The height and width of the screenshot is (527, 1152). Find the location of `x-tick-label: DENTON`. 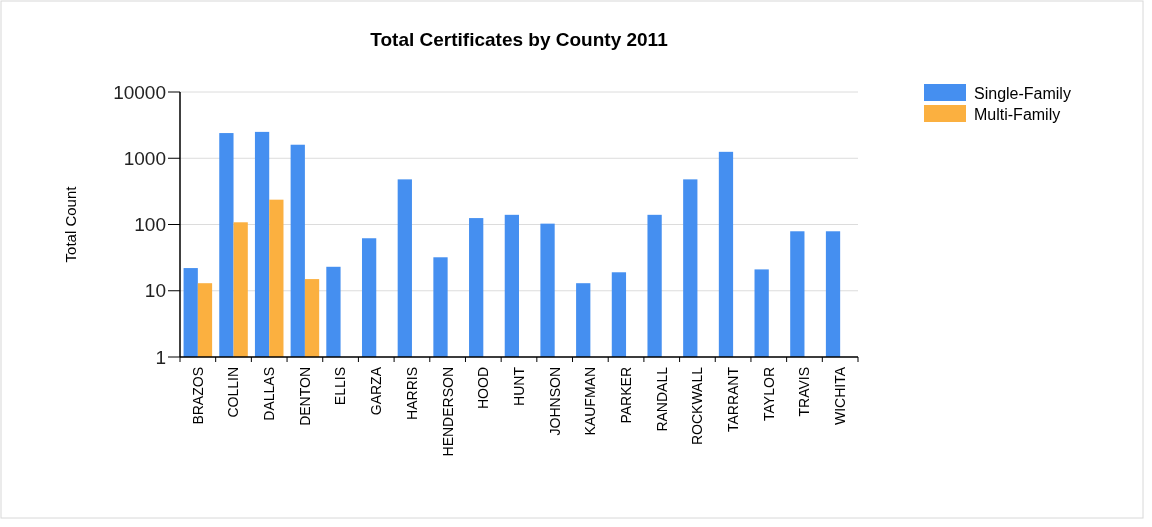

x-tick-label: DENTON is located at coordinates (304, 396).